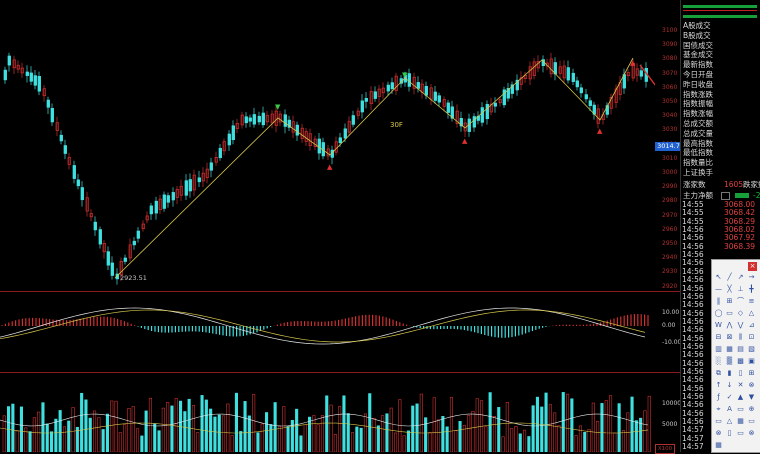 The height and width of the screenshot is (454, 760). What do you see at coordinates (698, 45) in the screenshot?
I see `side-menu-item: 国债成交` at bounding box center [698, 45].